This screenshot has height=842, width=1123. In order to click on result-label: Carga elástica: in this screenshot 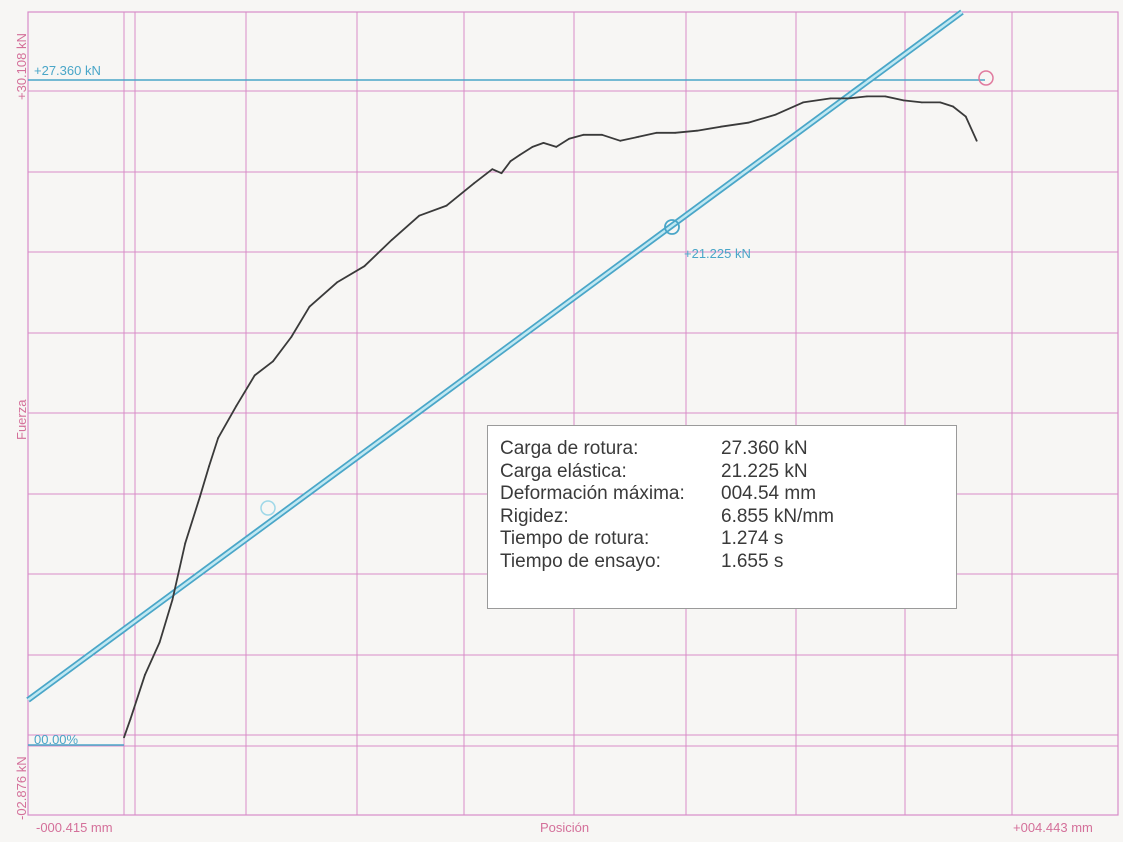, I will do `click(563, 471)`.